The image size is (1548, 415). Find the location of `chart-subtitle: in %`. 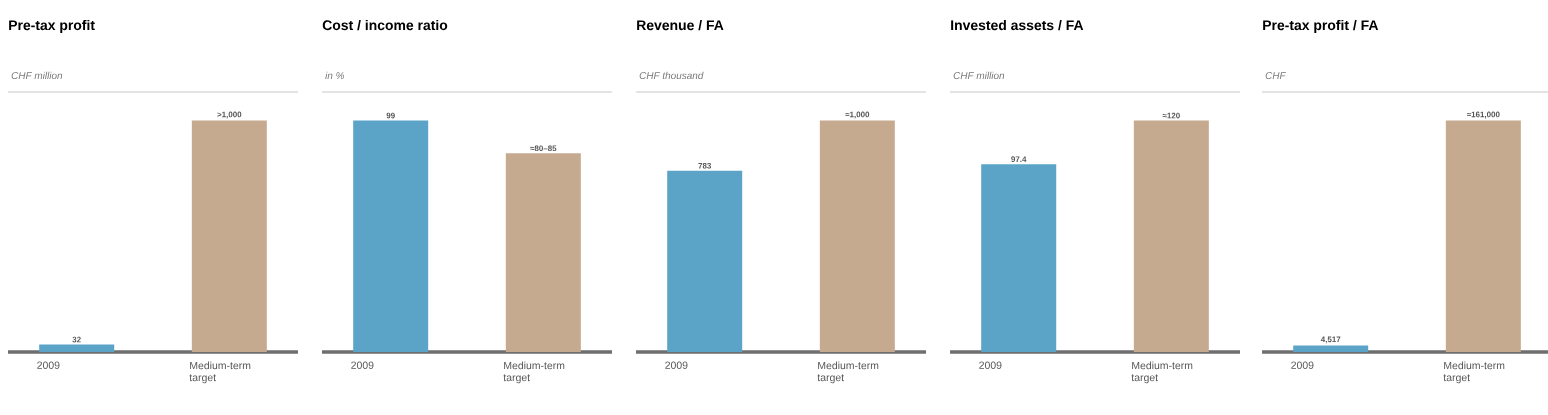

chart-subtitle: in % is located at coordinates (335, 75).